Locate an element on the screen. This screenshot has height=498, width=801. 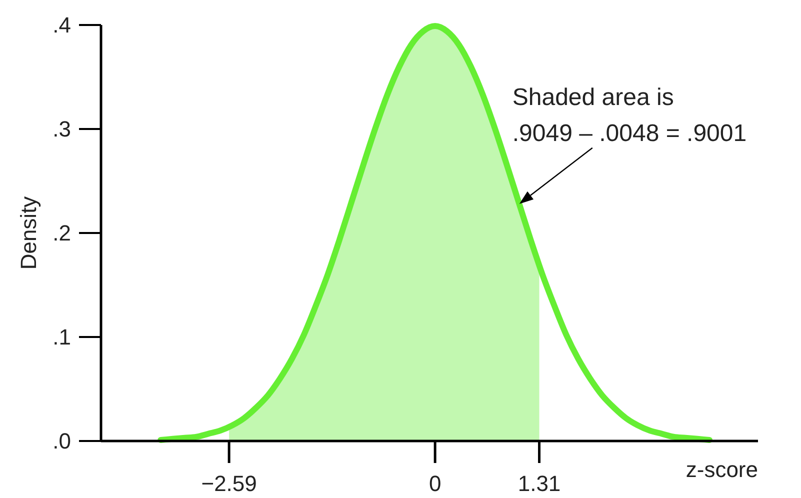
x-axis-title: z-score is located at coordinates (722, 469).